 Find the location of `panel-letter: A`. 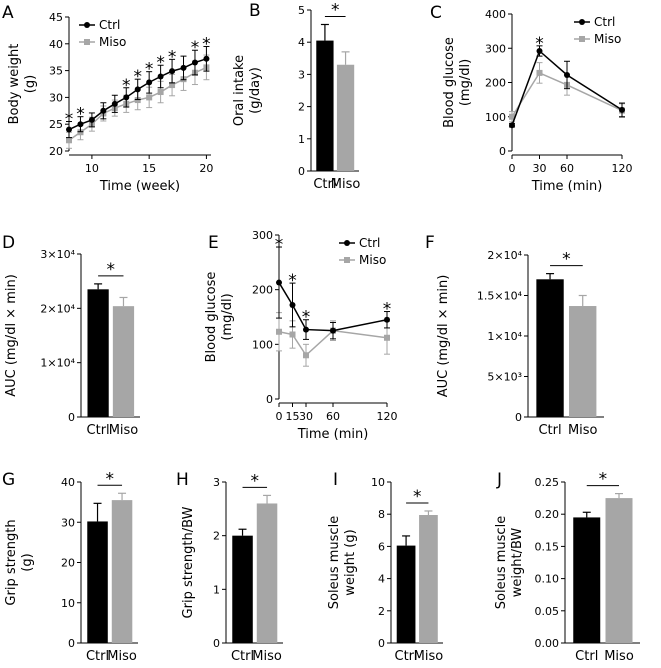

panel-letter: A is located at coordinates (8, 13).